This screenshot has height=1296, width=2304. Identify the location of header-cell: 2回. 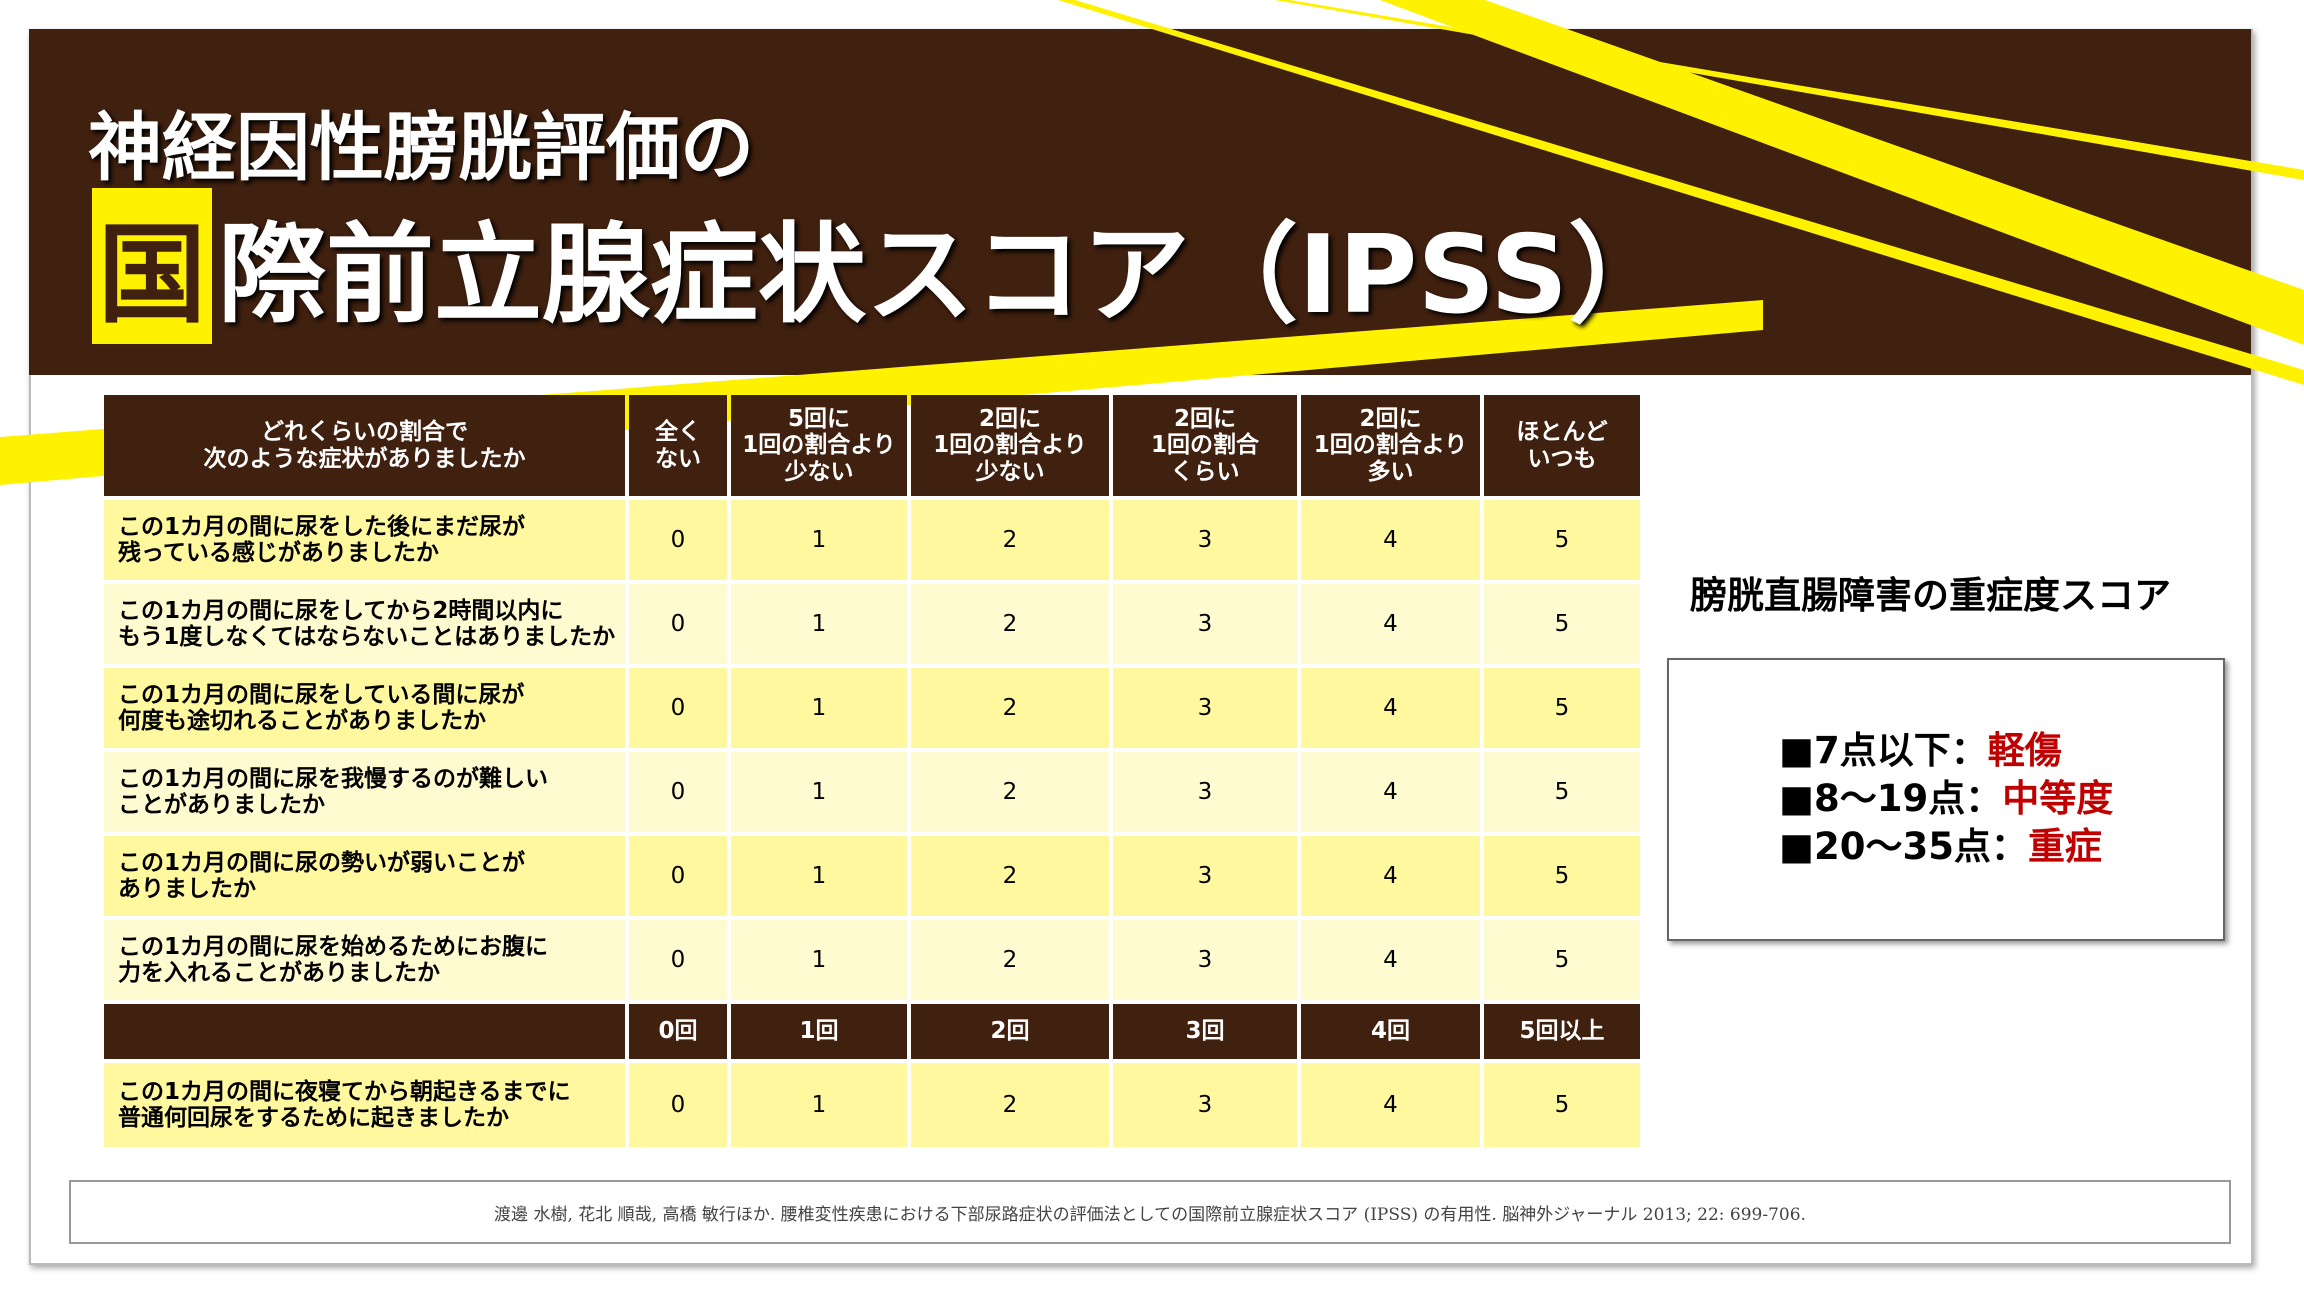
(1010, 1031).